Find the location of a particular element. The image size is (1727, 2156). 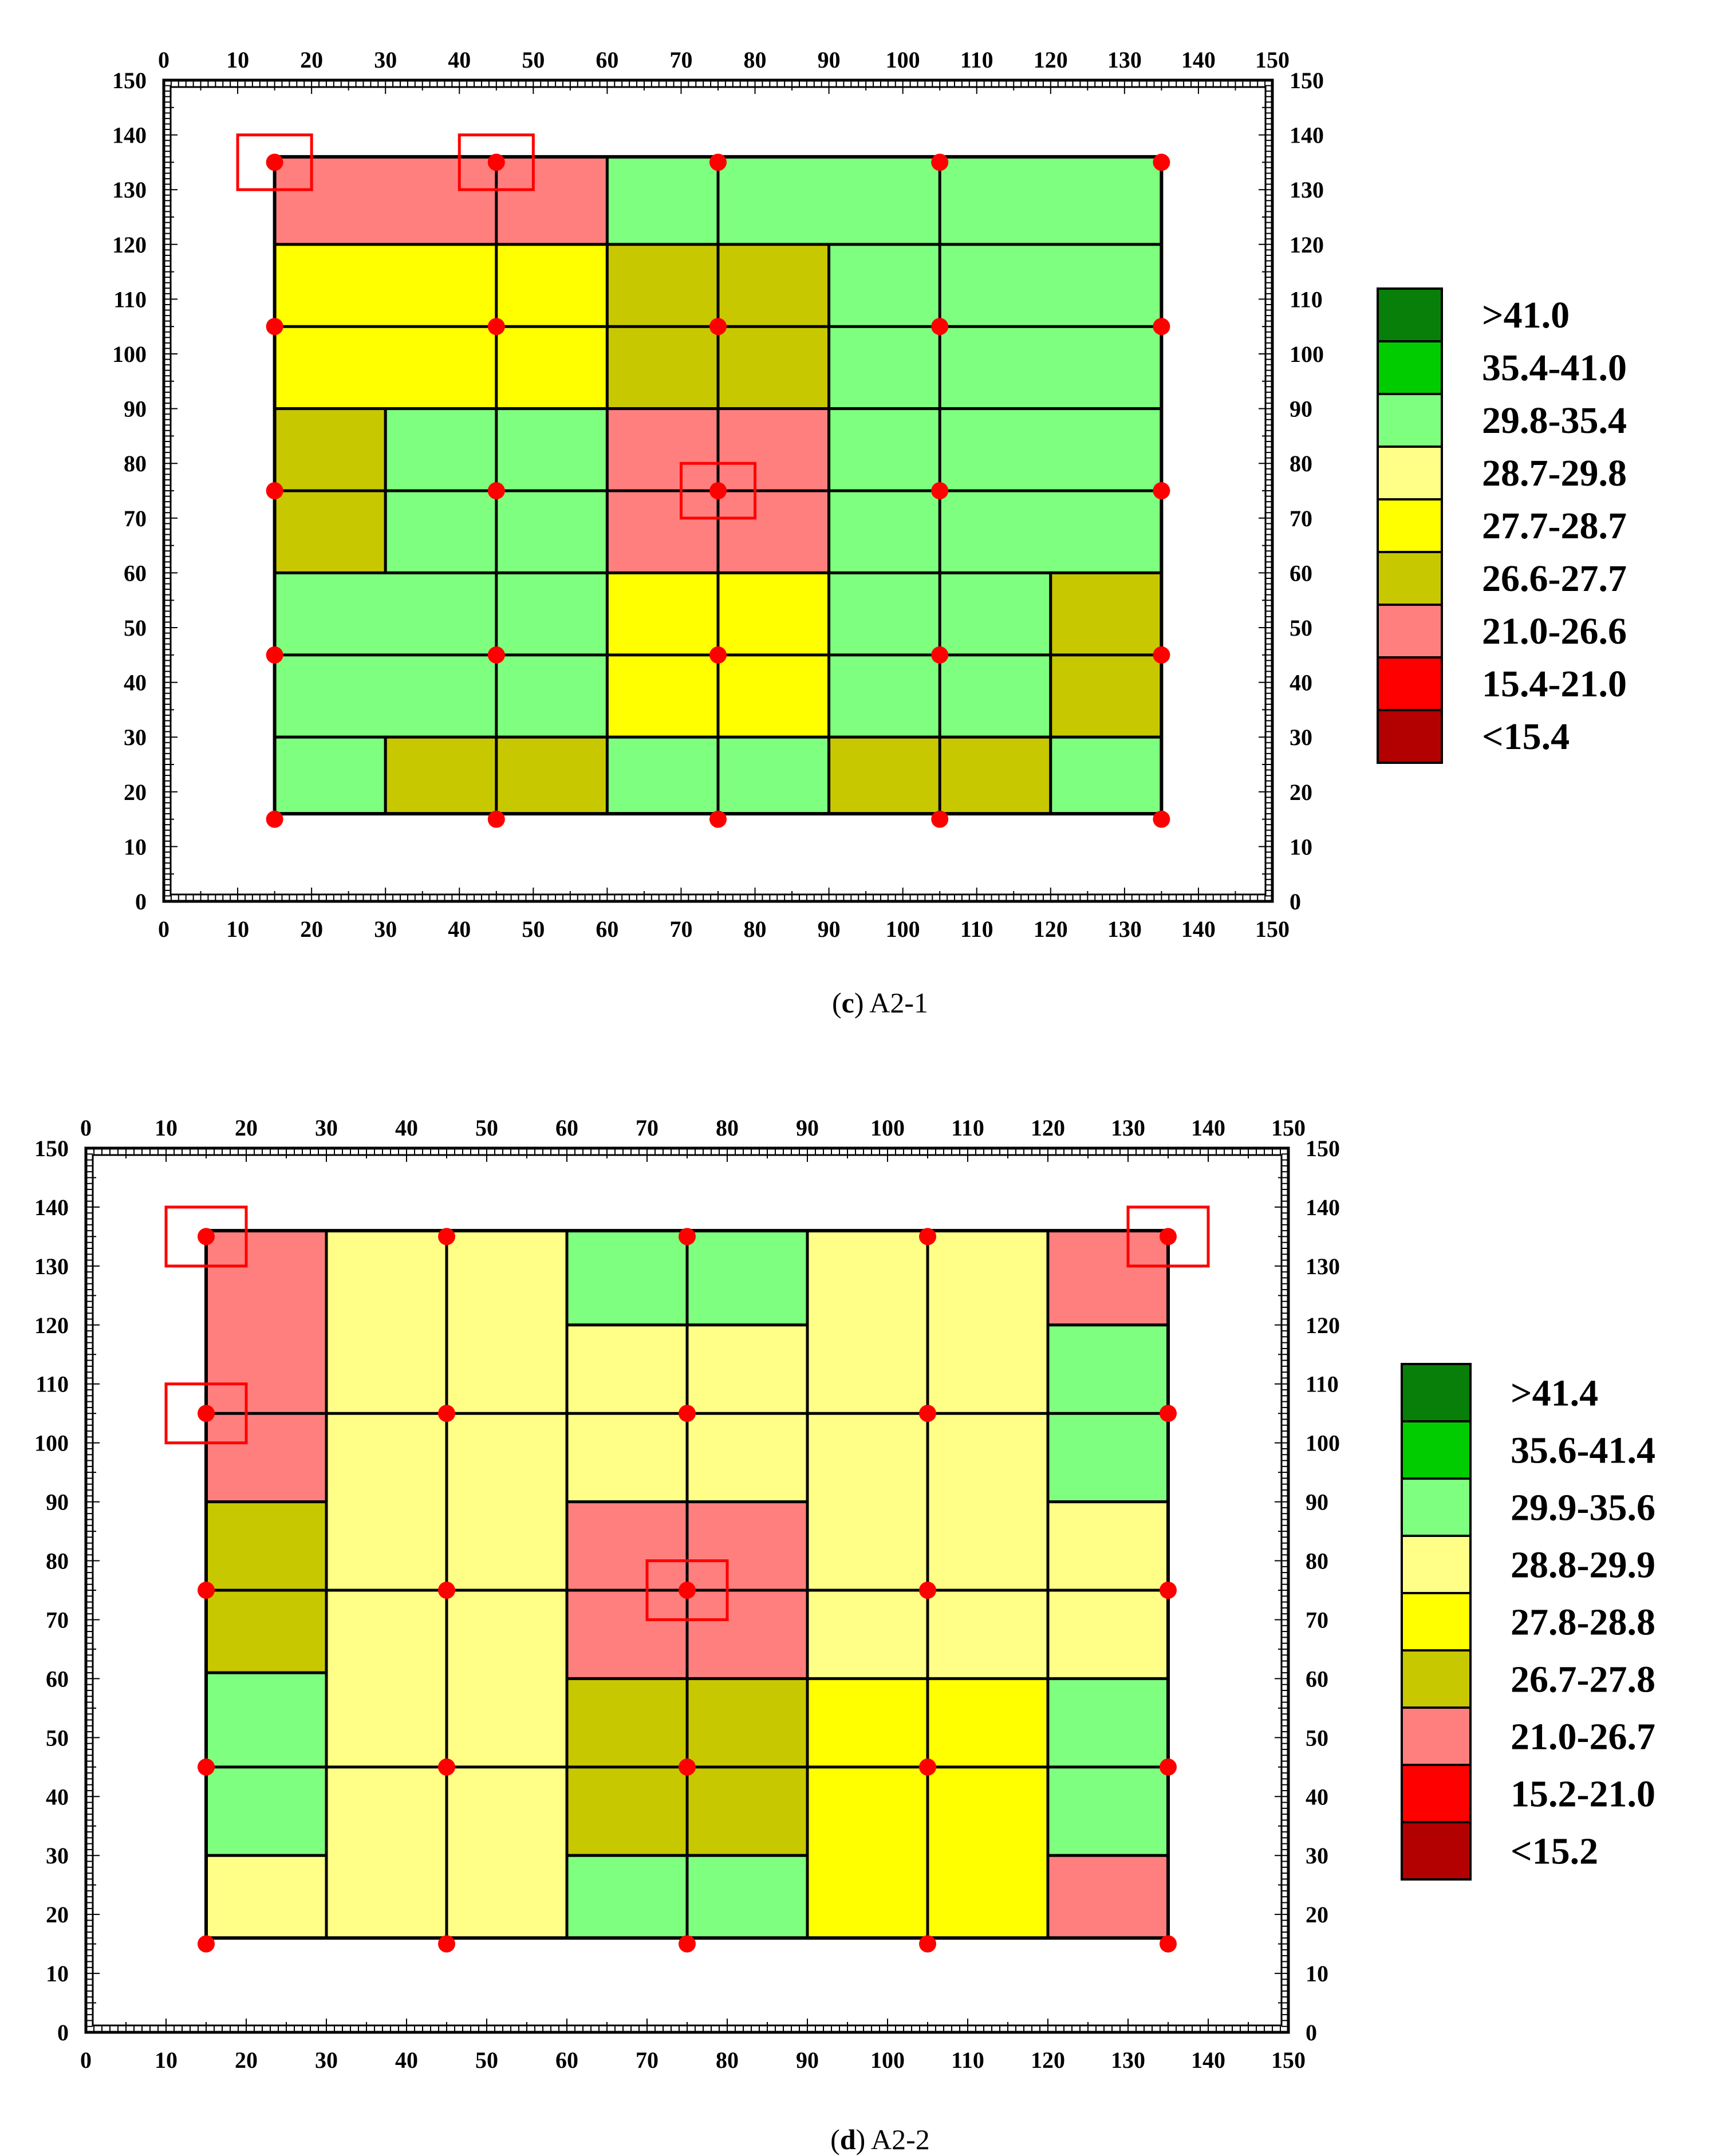

legend-label: 26.6-27.7 is located at coordinates (1554, 579).